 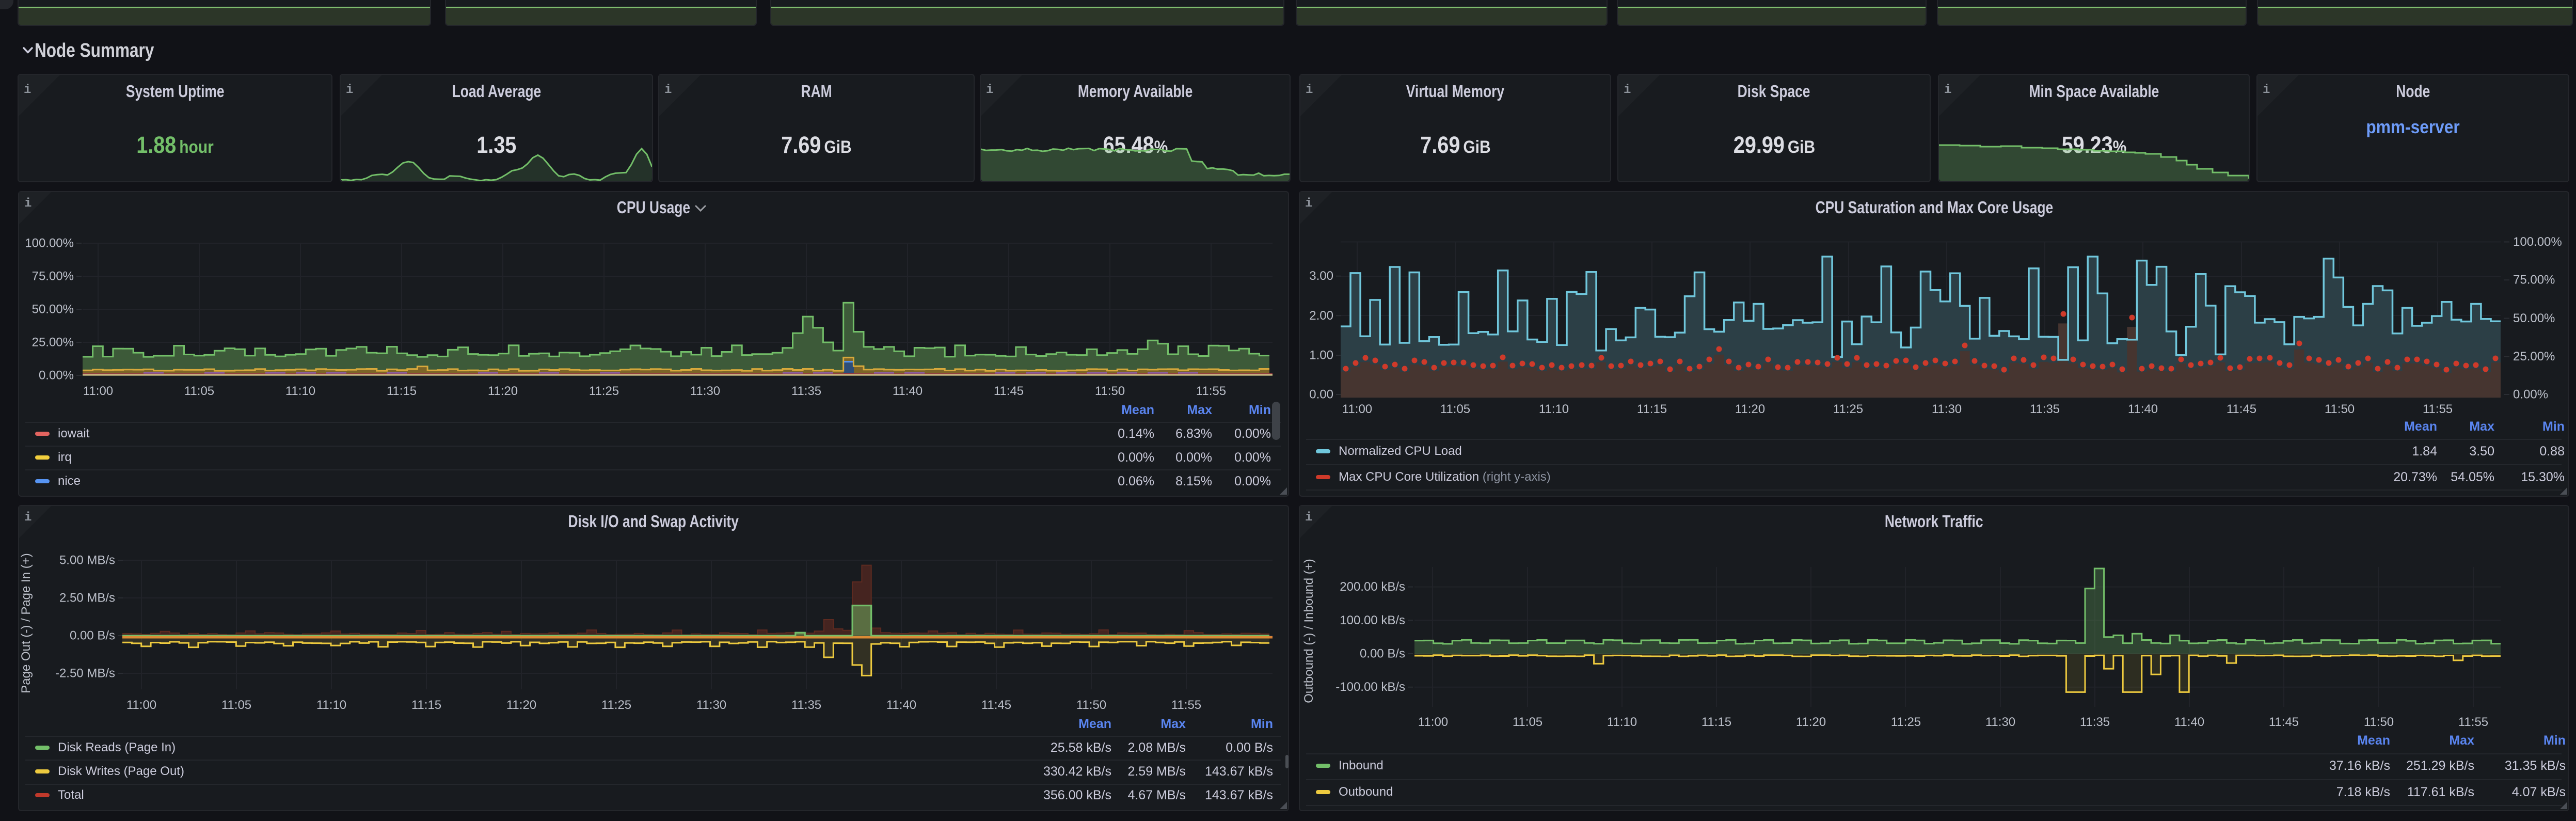 What do you see at coordinates (87, 598) in the screenshot?
I see `svg-text: 2.50 MB/s` at bounding box center [87, 598].